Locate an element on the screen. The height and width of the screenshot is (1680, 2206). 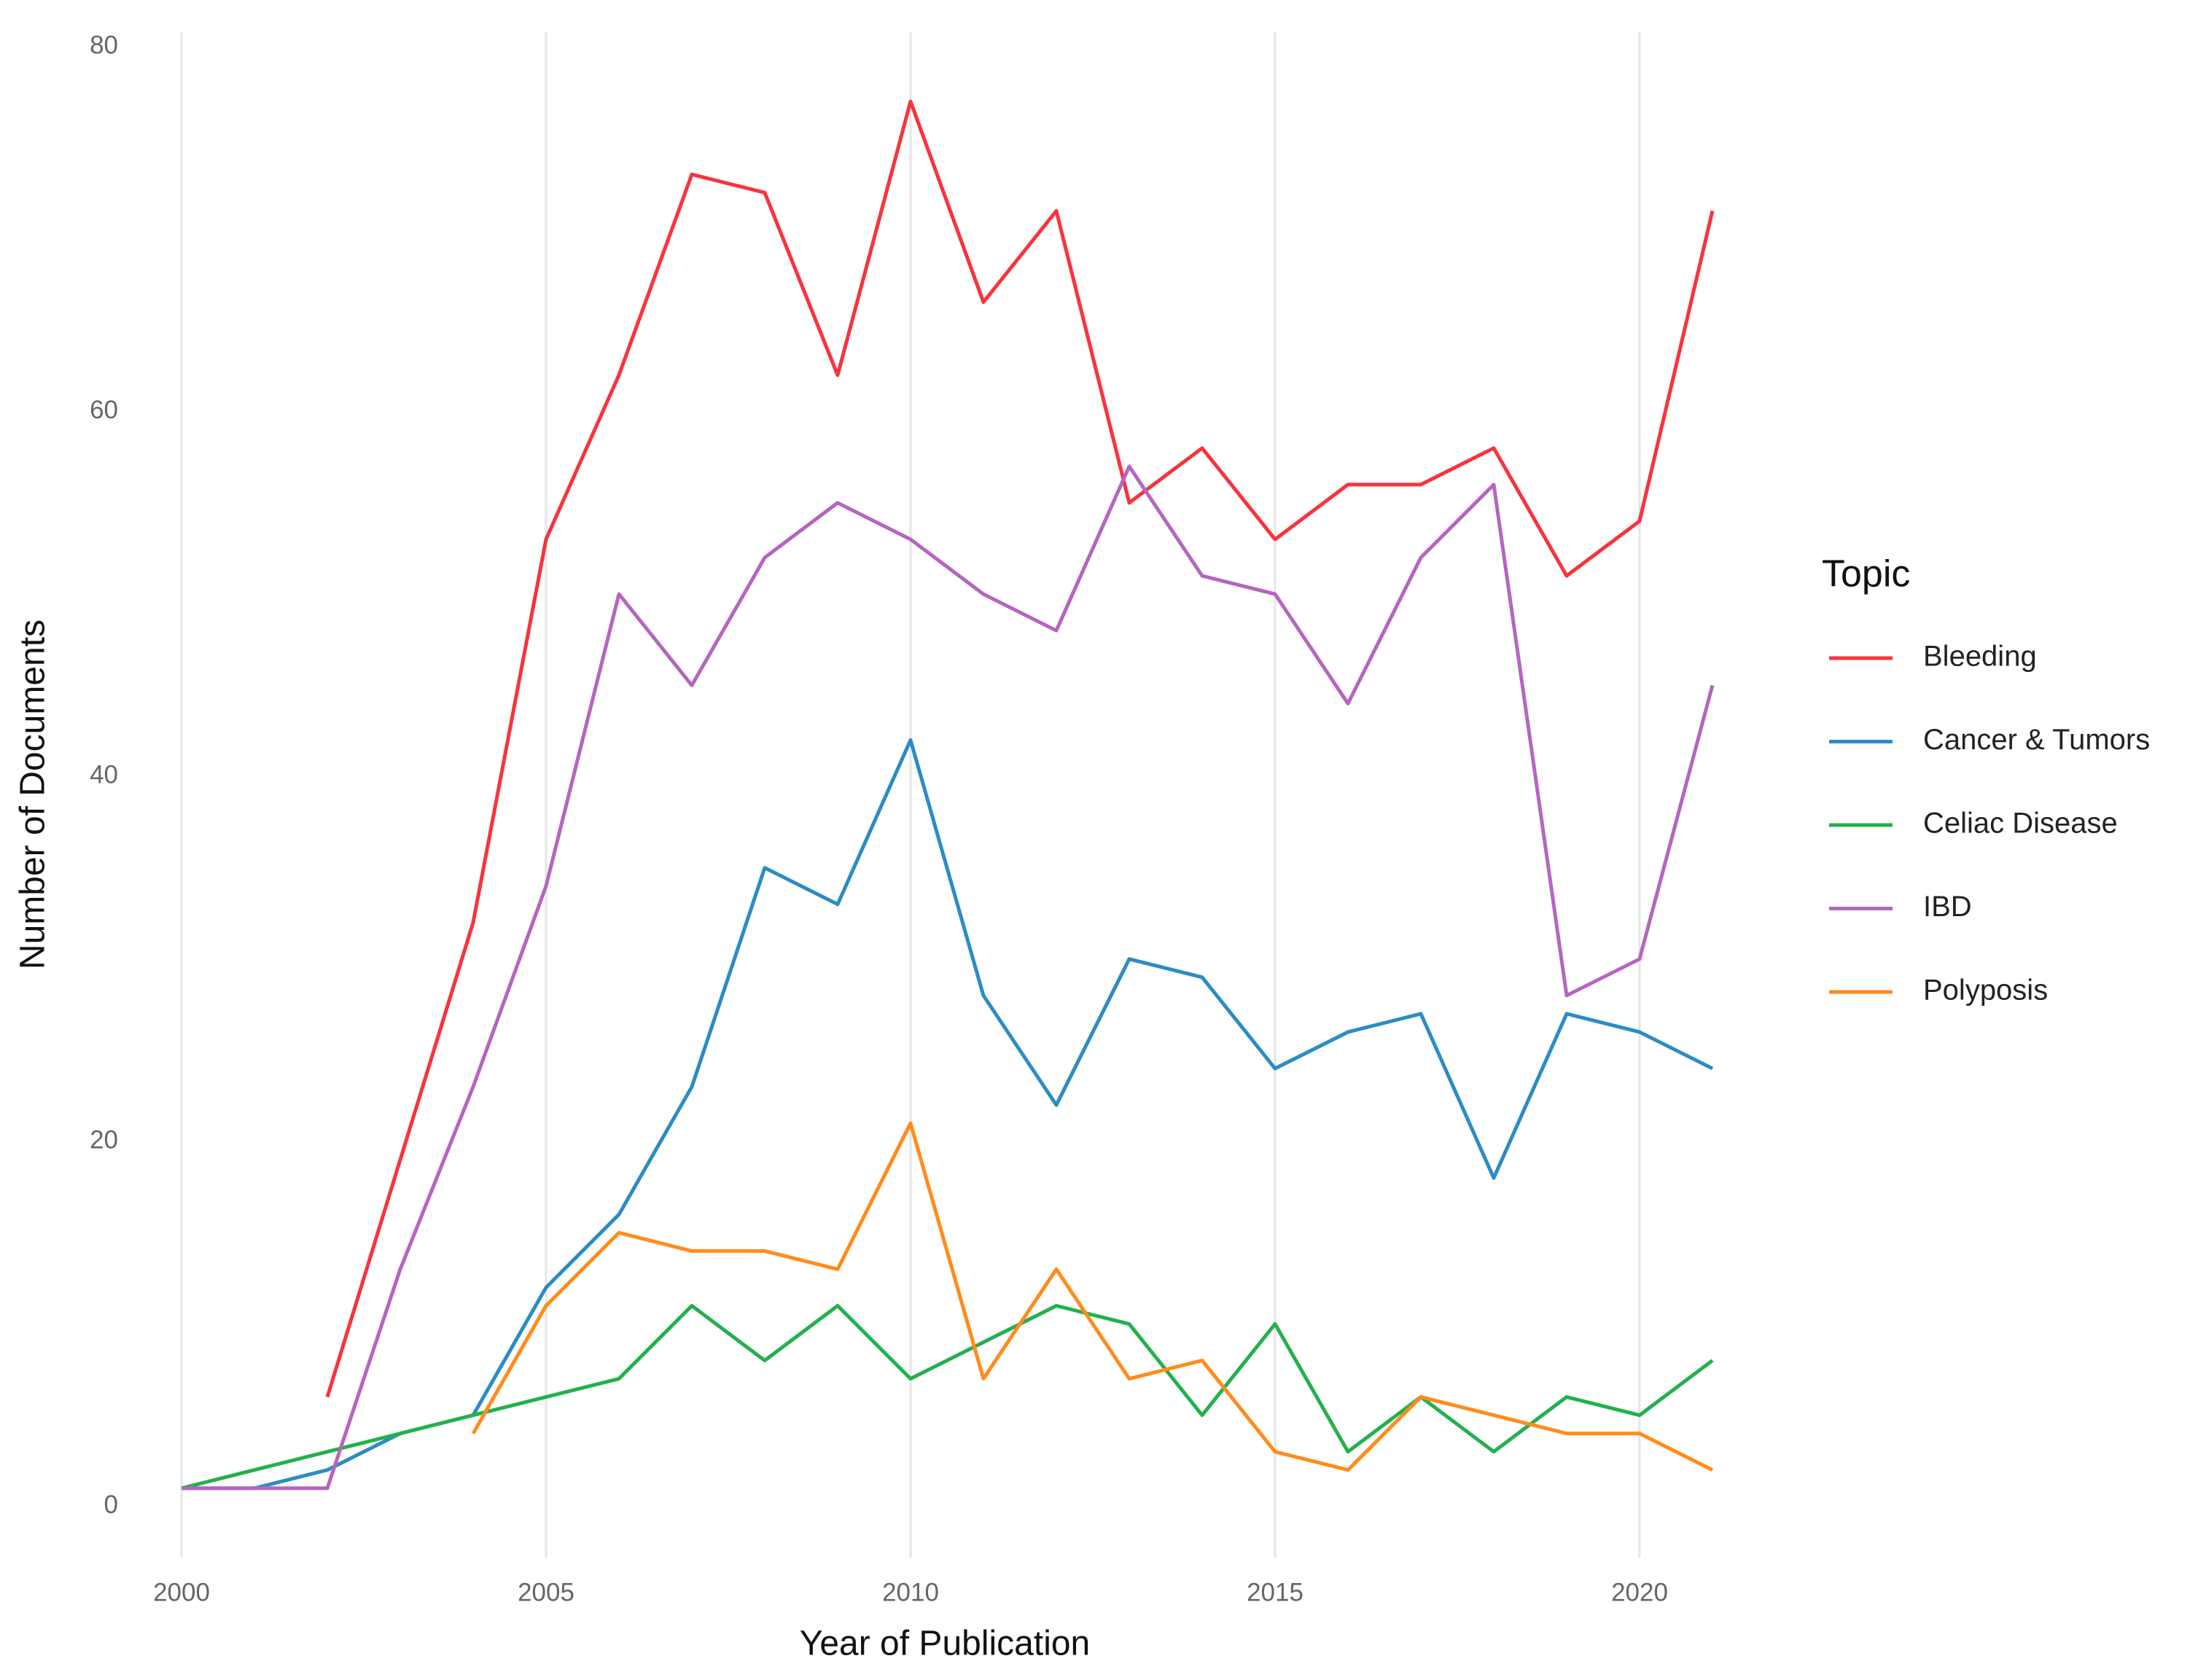
x-tick-label: 2020 is located at coordinates (1639, 1592).